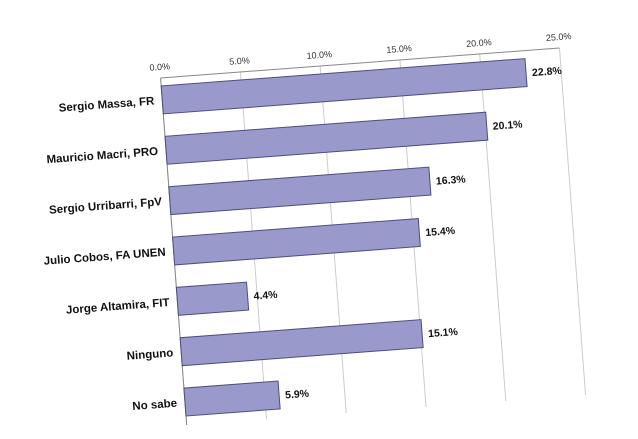 This screenshot has height=439, width=638. I want to click on x-tick-label: 5.0%, so click(239, 61).